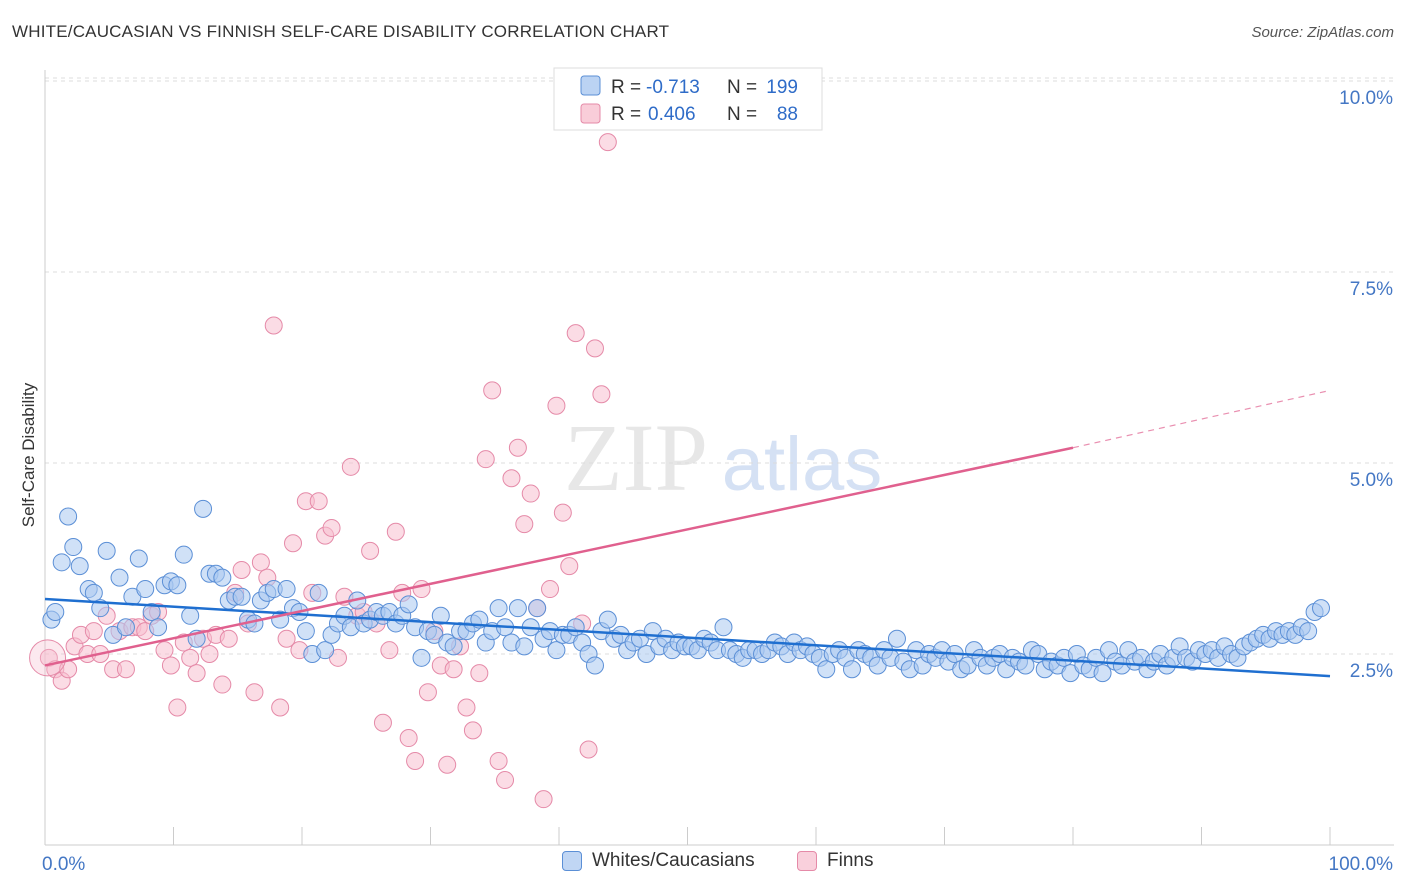 This screenshot has width=1406, height=892. Describe the element at coordinates (1371, 480) in the screenshot. I see `y-tick-label: 5.0%` at that location.